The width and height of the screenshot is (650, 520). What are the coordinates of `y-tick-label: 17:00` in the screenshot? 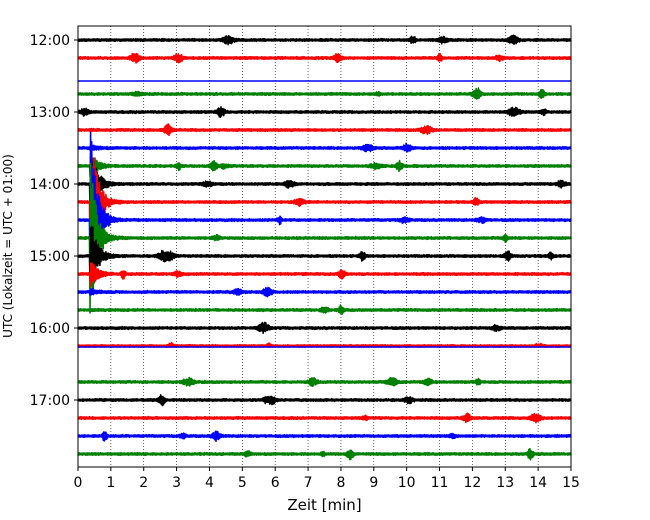 It's located at (50, 401).